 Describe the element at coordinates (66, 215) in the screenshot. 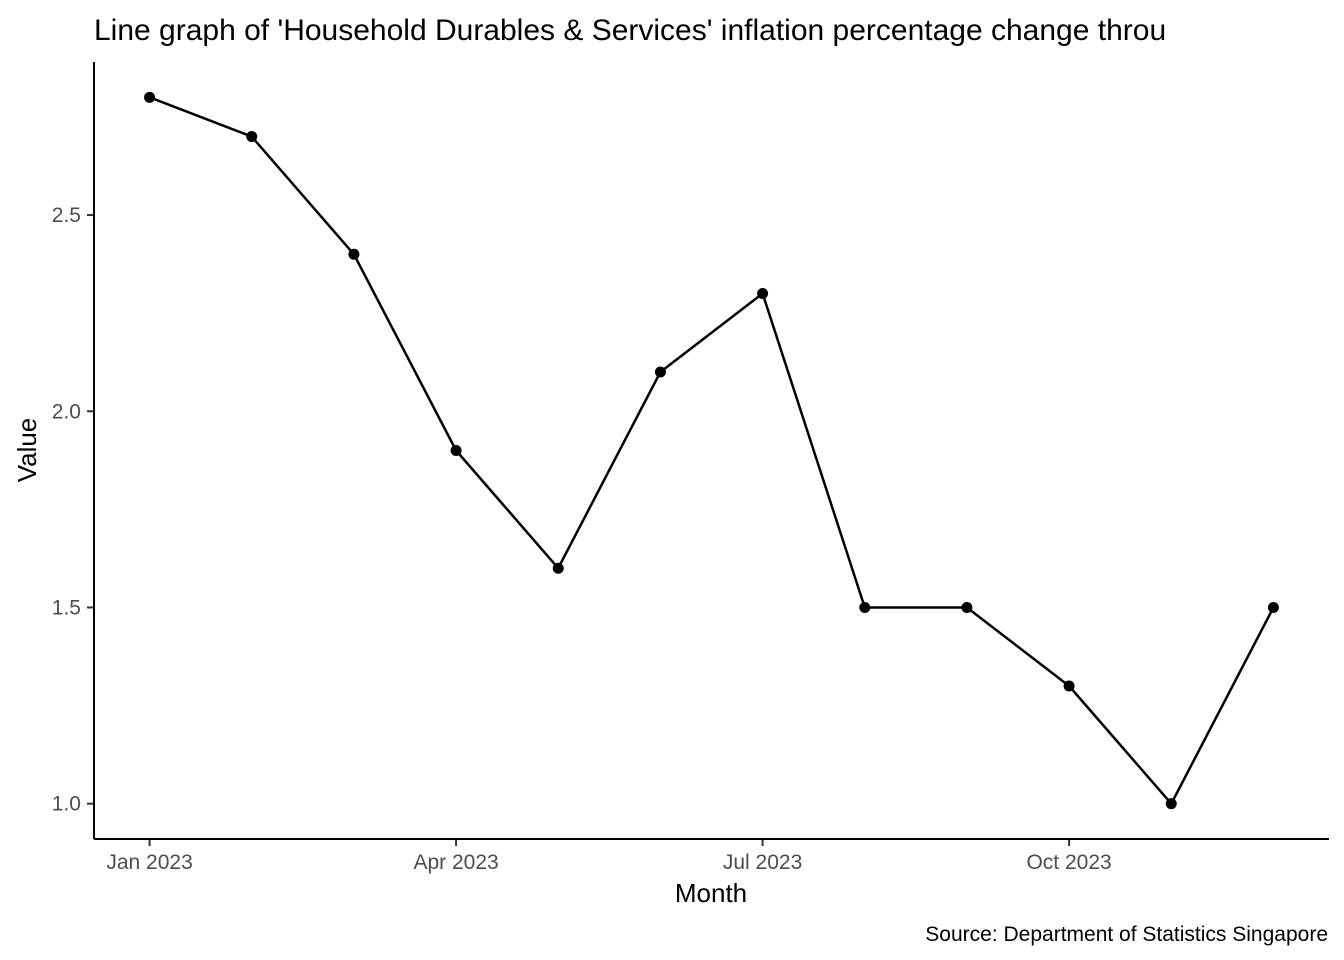

I see `y-tick-label: 2.5` at that location.